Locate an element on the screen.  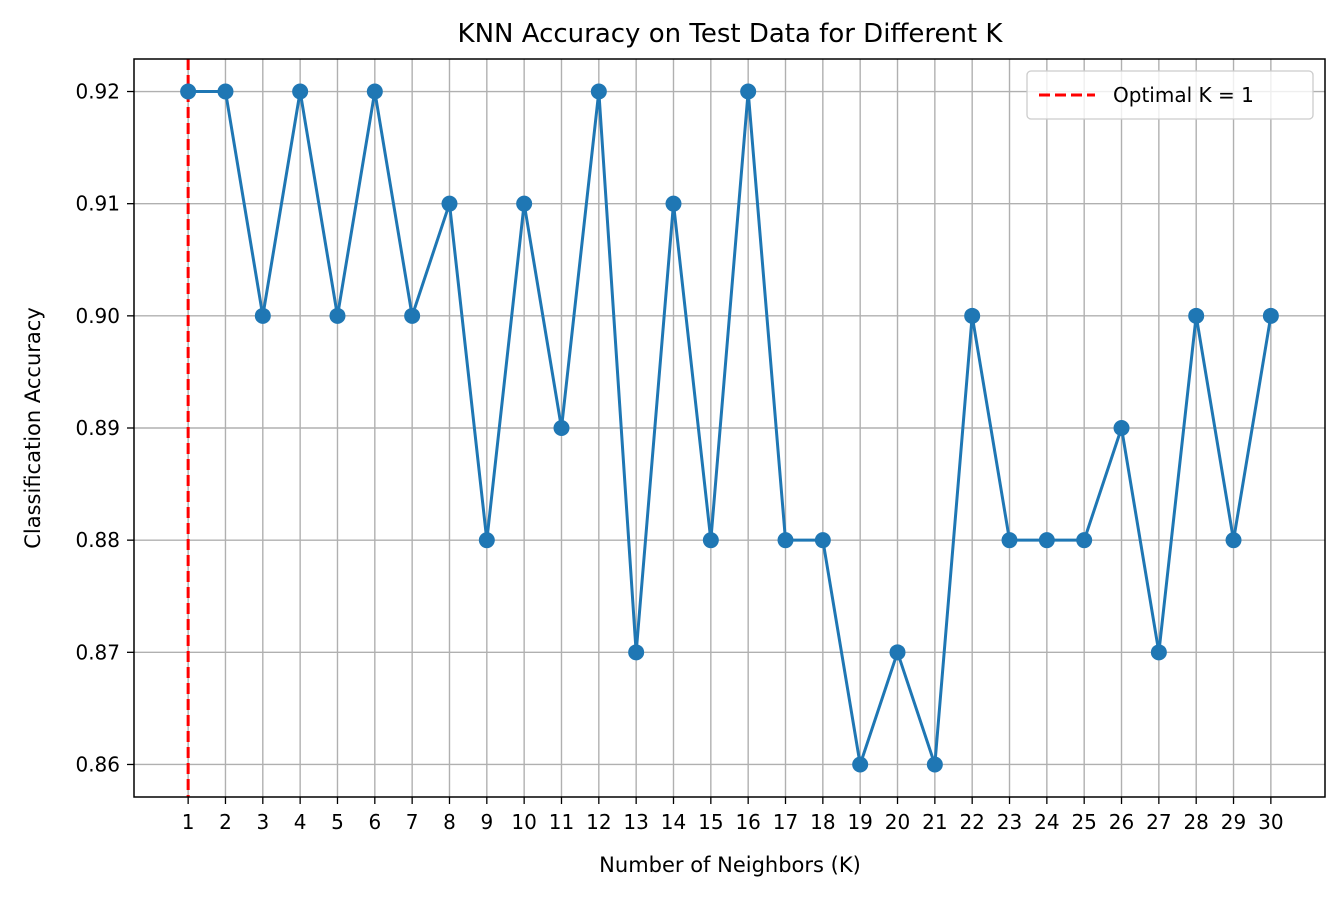
x-tick-label: 21 is located at coordinates (934, 822).